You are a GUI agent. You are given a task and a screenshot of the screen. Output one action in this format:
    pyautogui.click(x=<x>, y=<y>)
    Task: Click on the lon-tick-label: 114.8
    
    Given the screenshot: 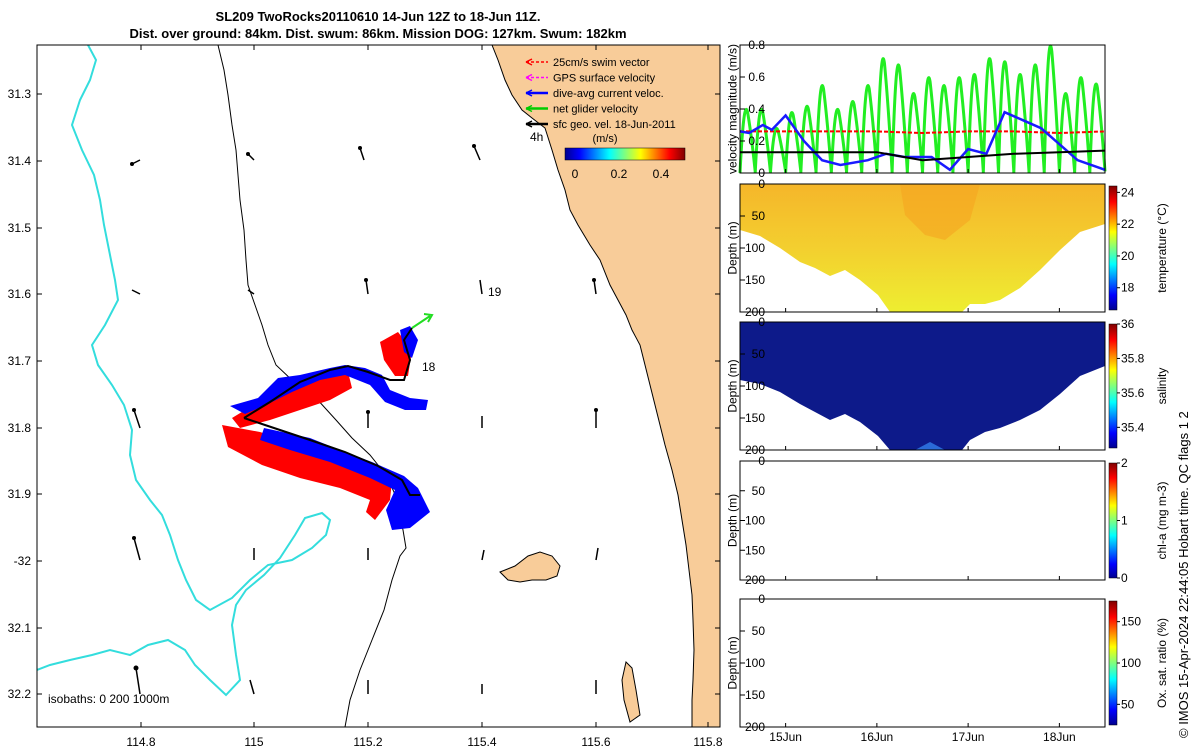 What is the action you would take?
    pyautogui.click(x=140, y=742)
    